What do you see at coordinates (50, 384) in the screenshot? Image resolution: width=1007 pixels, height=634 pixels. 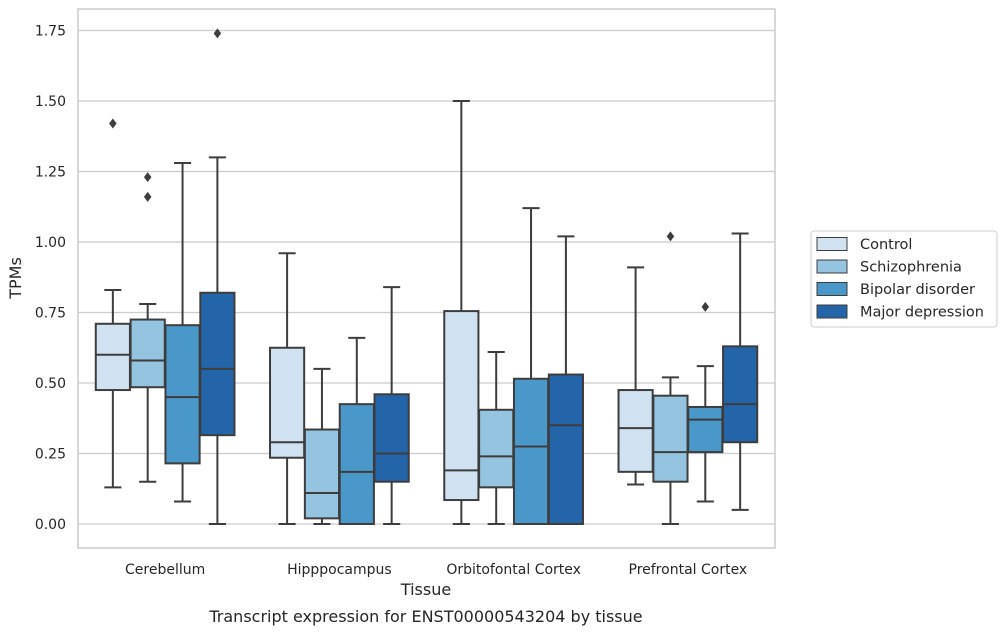 I see `y-tick-label: 0.50` at bounding box center [50, 384].